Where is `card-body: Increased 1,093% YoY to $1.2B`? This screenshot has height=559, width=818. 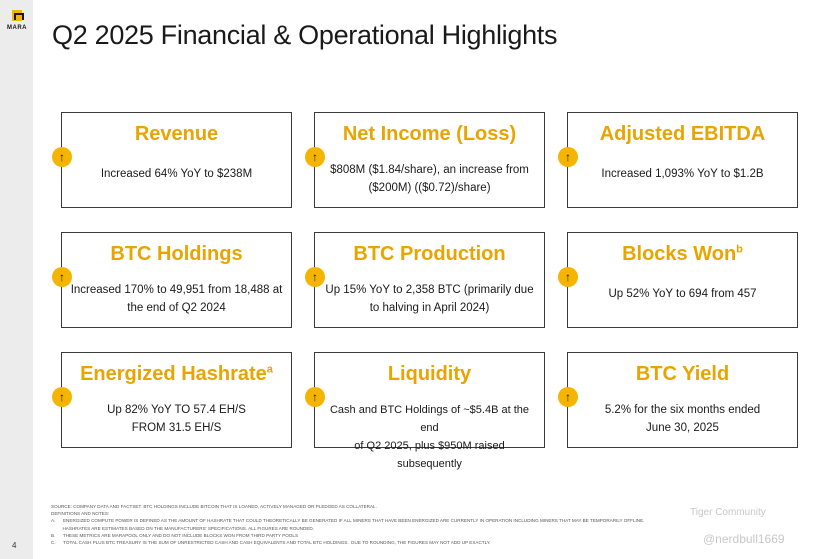 card-body: Increased 1,093% YoY to $1.2B is located at coordinates (682, 174).